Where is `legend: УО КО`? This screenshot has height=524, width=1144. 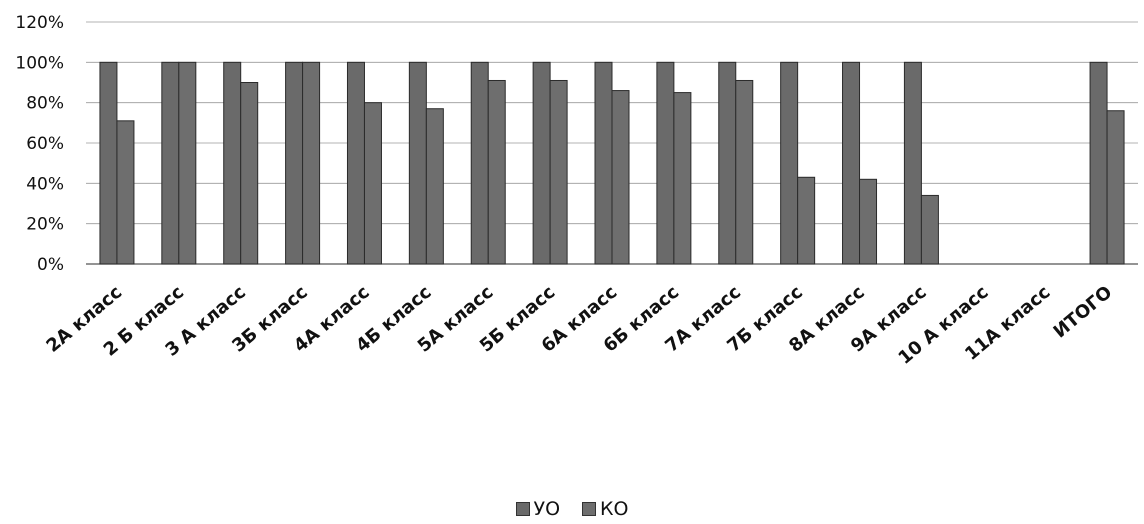
legend: УО КО is located at coordinates (572, 509).